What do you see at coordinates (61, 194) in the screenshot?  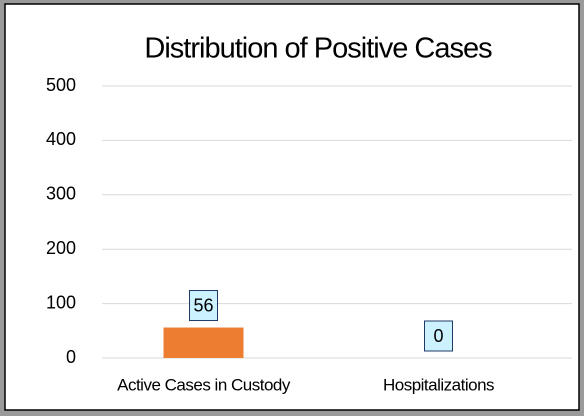 I see `y-tick-label: 300` at bounding box center [61, 194].